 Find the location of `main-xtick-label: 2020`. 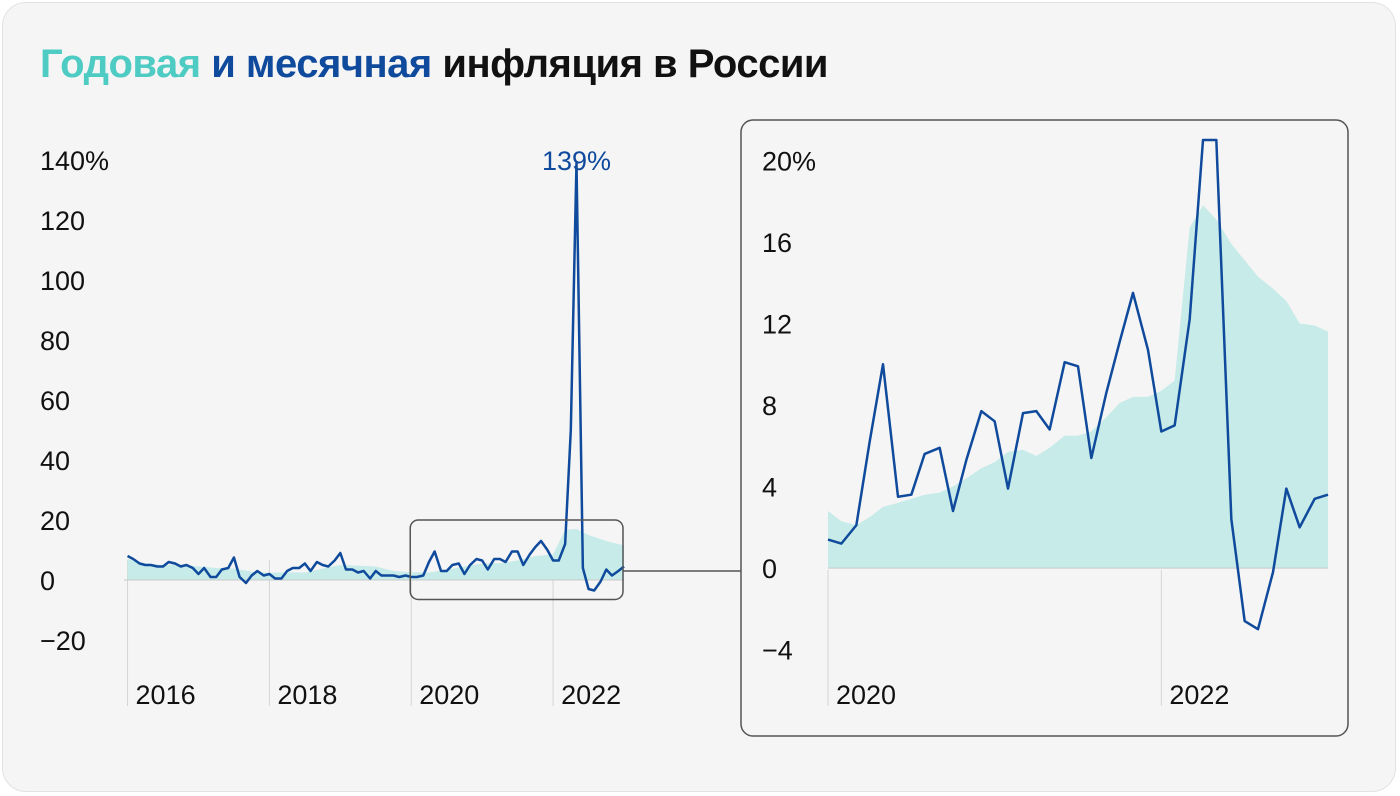

main-xtick-label: 2020 is located at coordinates (449, 695).